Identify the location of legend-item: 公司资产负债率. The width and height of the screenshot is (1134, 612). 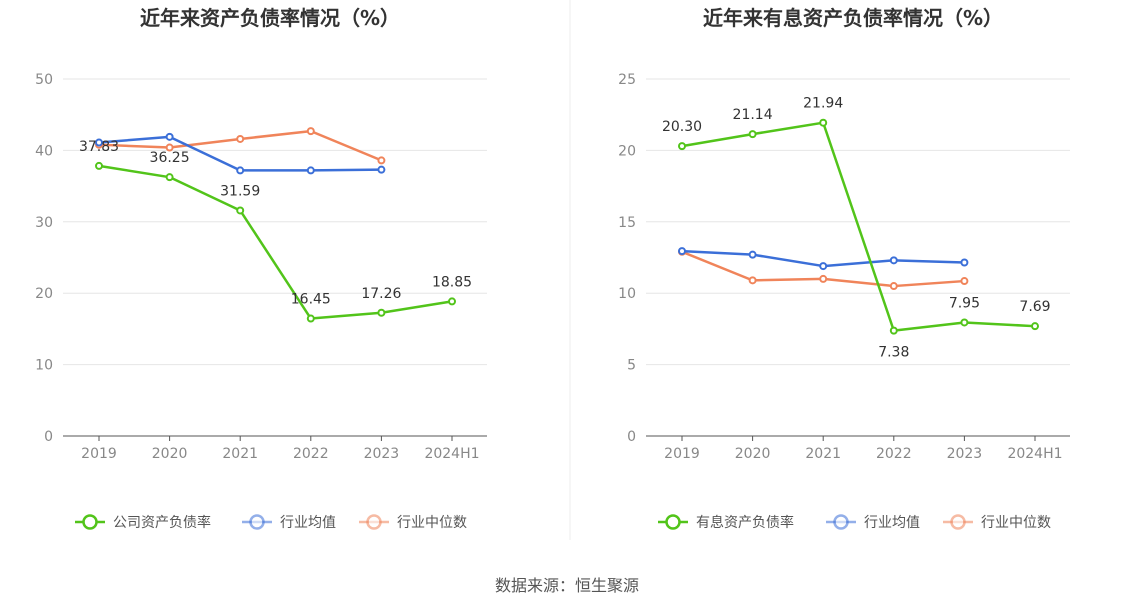
(143, 522).